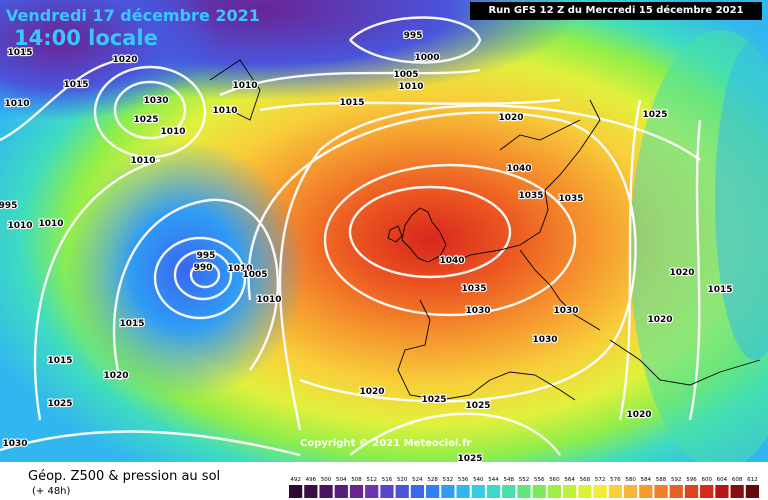 Image resolution: width=768 pixels, height=500 pixels. What do you see at coordinates (133, 15) in the screenshot?
I see `forecast-date: Vendredi 17 décembre 2021` at bounding box center [133, 15].